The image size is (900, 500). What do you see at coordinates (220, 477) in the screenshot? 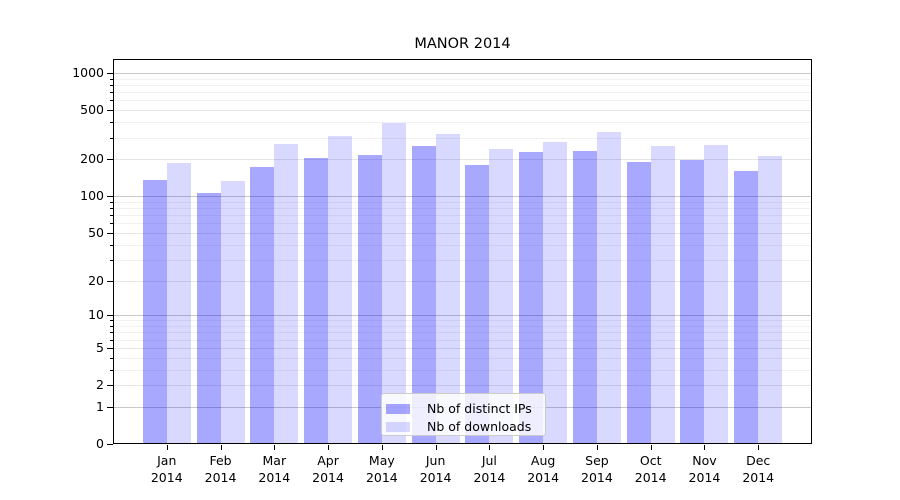
I see `x-tick-year-feb: 2014` at bounding box center [220, 477].